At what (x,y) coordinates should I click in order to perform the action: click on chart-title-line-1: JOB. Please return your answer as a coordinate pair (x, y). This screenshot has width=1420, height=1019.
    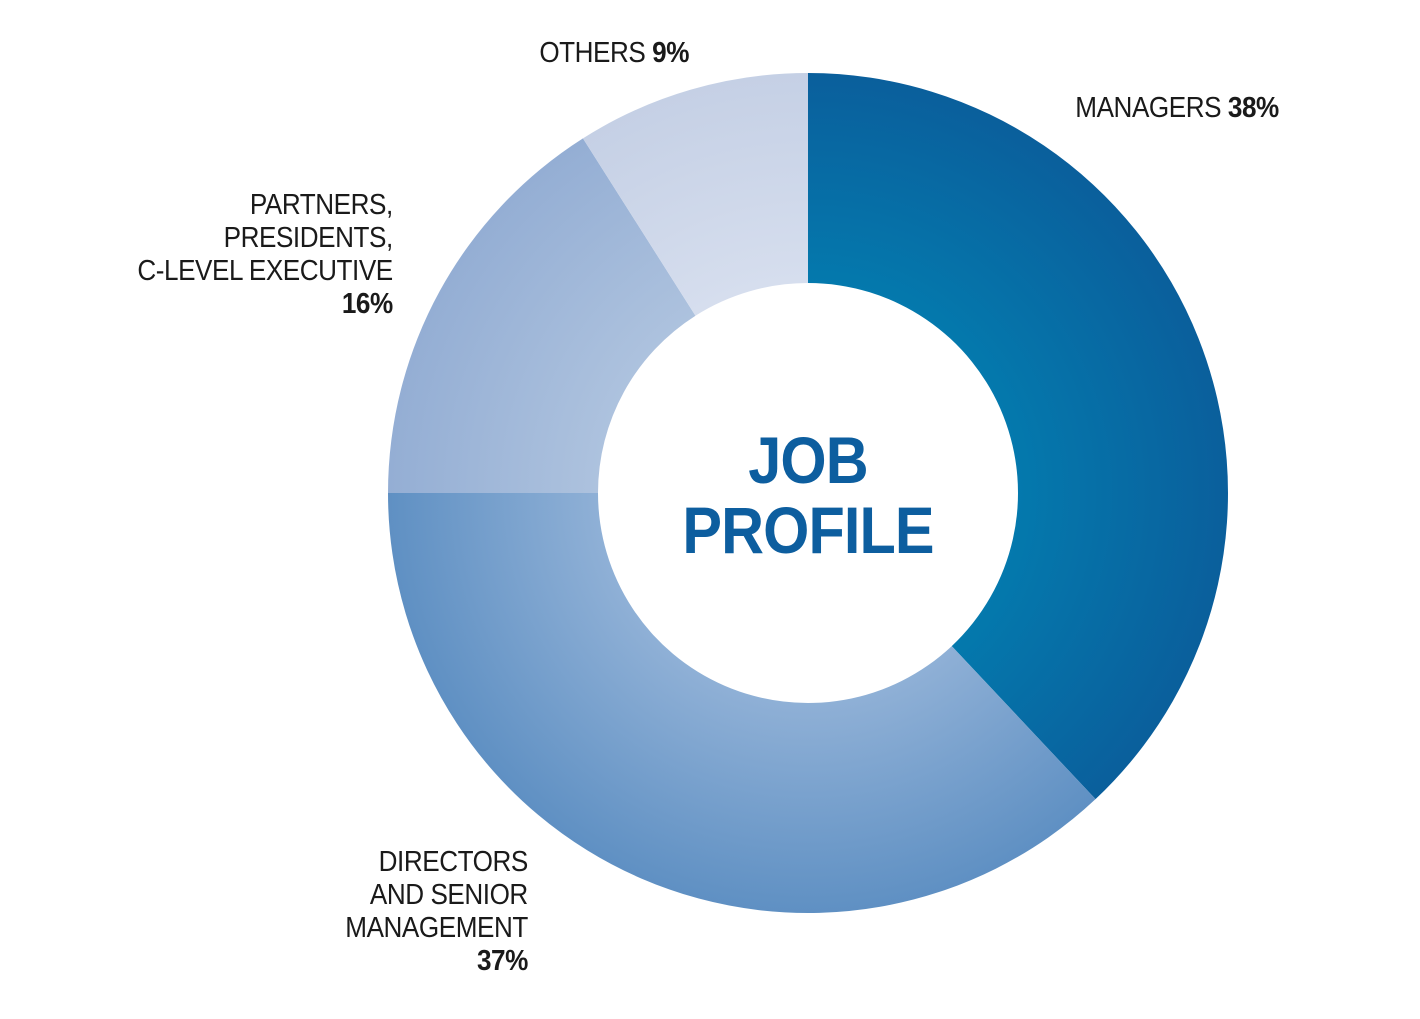
    Looking at the image, I should click on (808, 460).